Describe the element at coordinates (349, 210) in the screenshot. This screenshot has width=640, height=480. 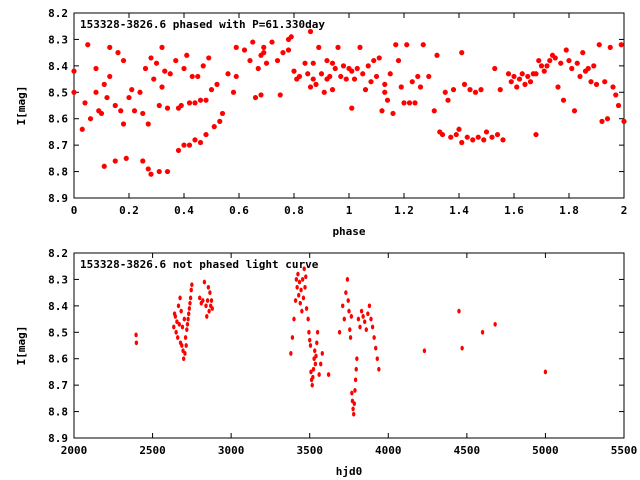
I see `x-tick-label: 1` at that location.